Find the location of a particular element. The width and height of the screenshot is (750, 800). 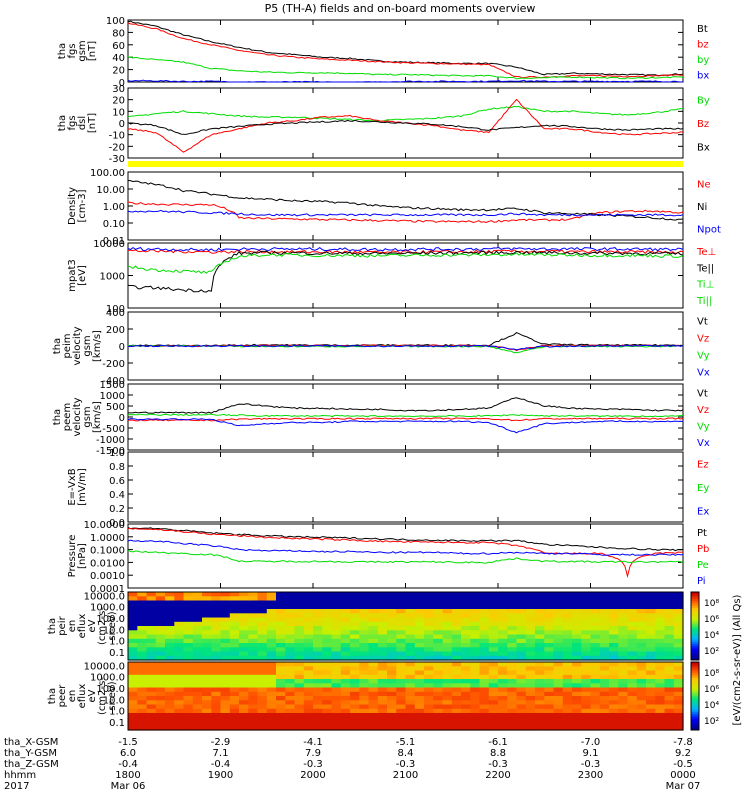

y-tick-label: 1000.0 is located at coordinates (107, 608).